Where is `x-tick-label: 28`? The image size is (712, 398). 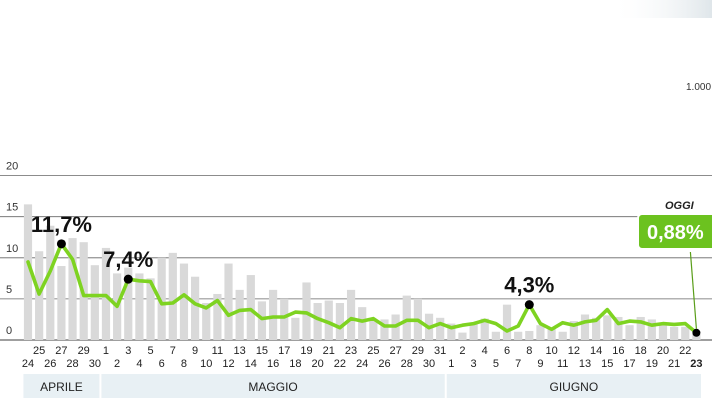 x-tick-label: 28 is located at coordinates (407, 364).